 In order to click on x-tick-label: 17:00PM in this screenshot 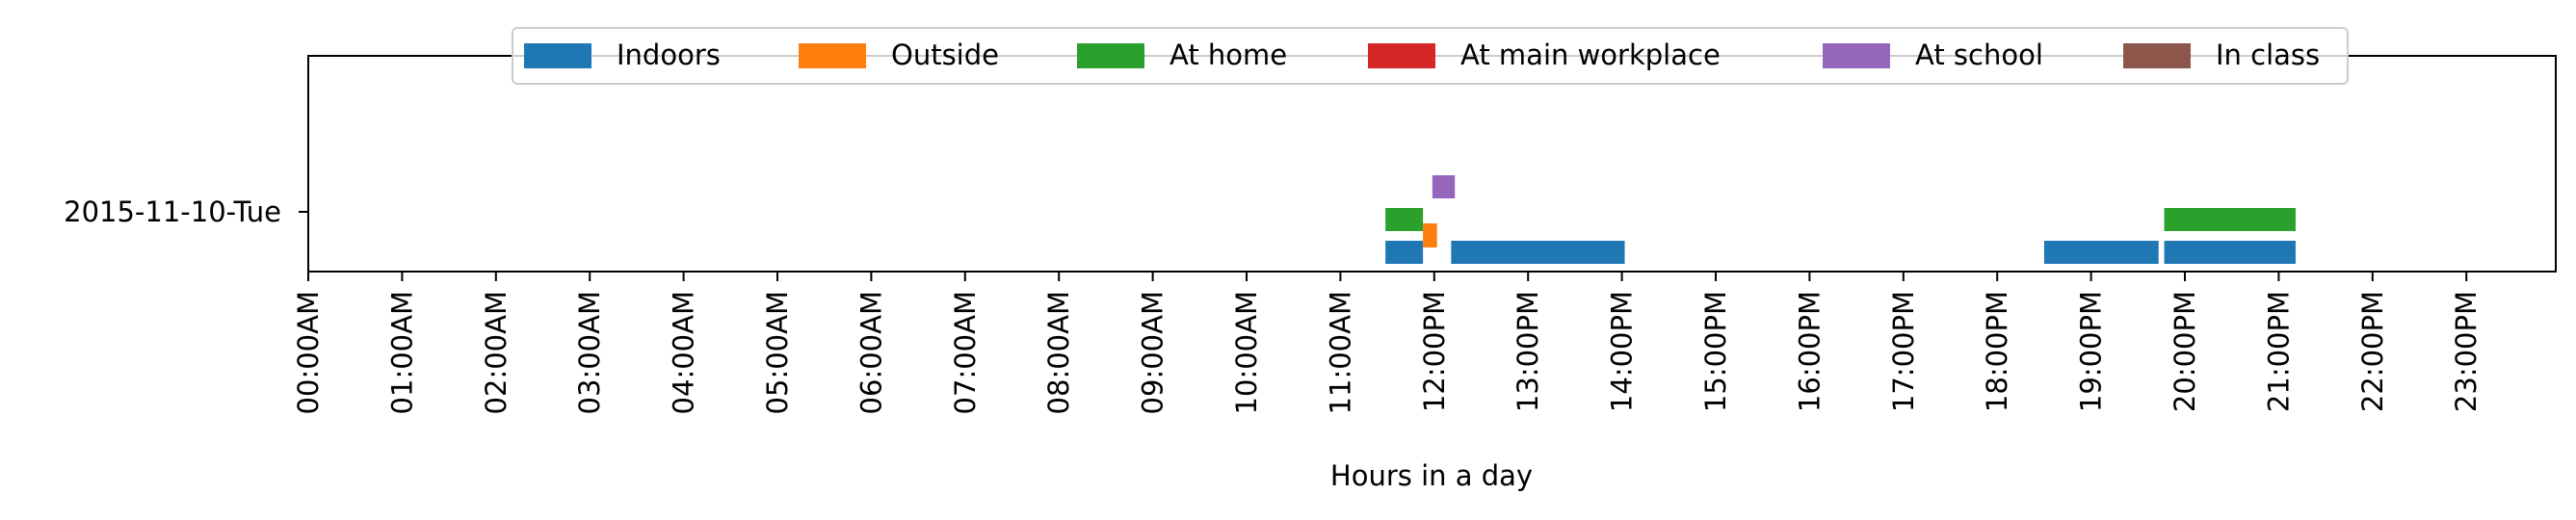, I will do `click(1903, 351)`.